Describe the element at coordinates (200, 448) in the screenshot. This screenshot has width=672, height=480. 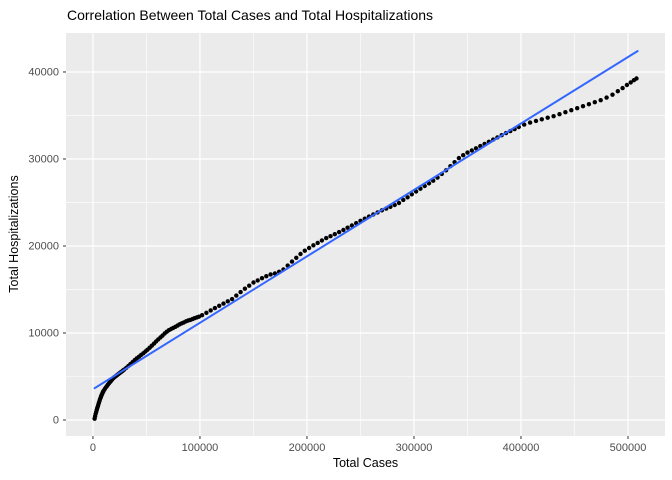
I see `x-tick-label: 100000` at that location.